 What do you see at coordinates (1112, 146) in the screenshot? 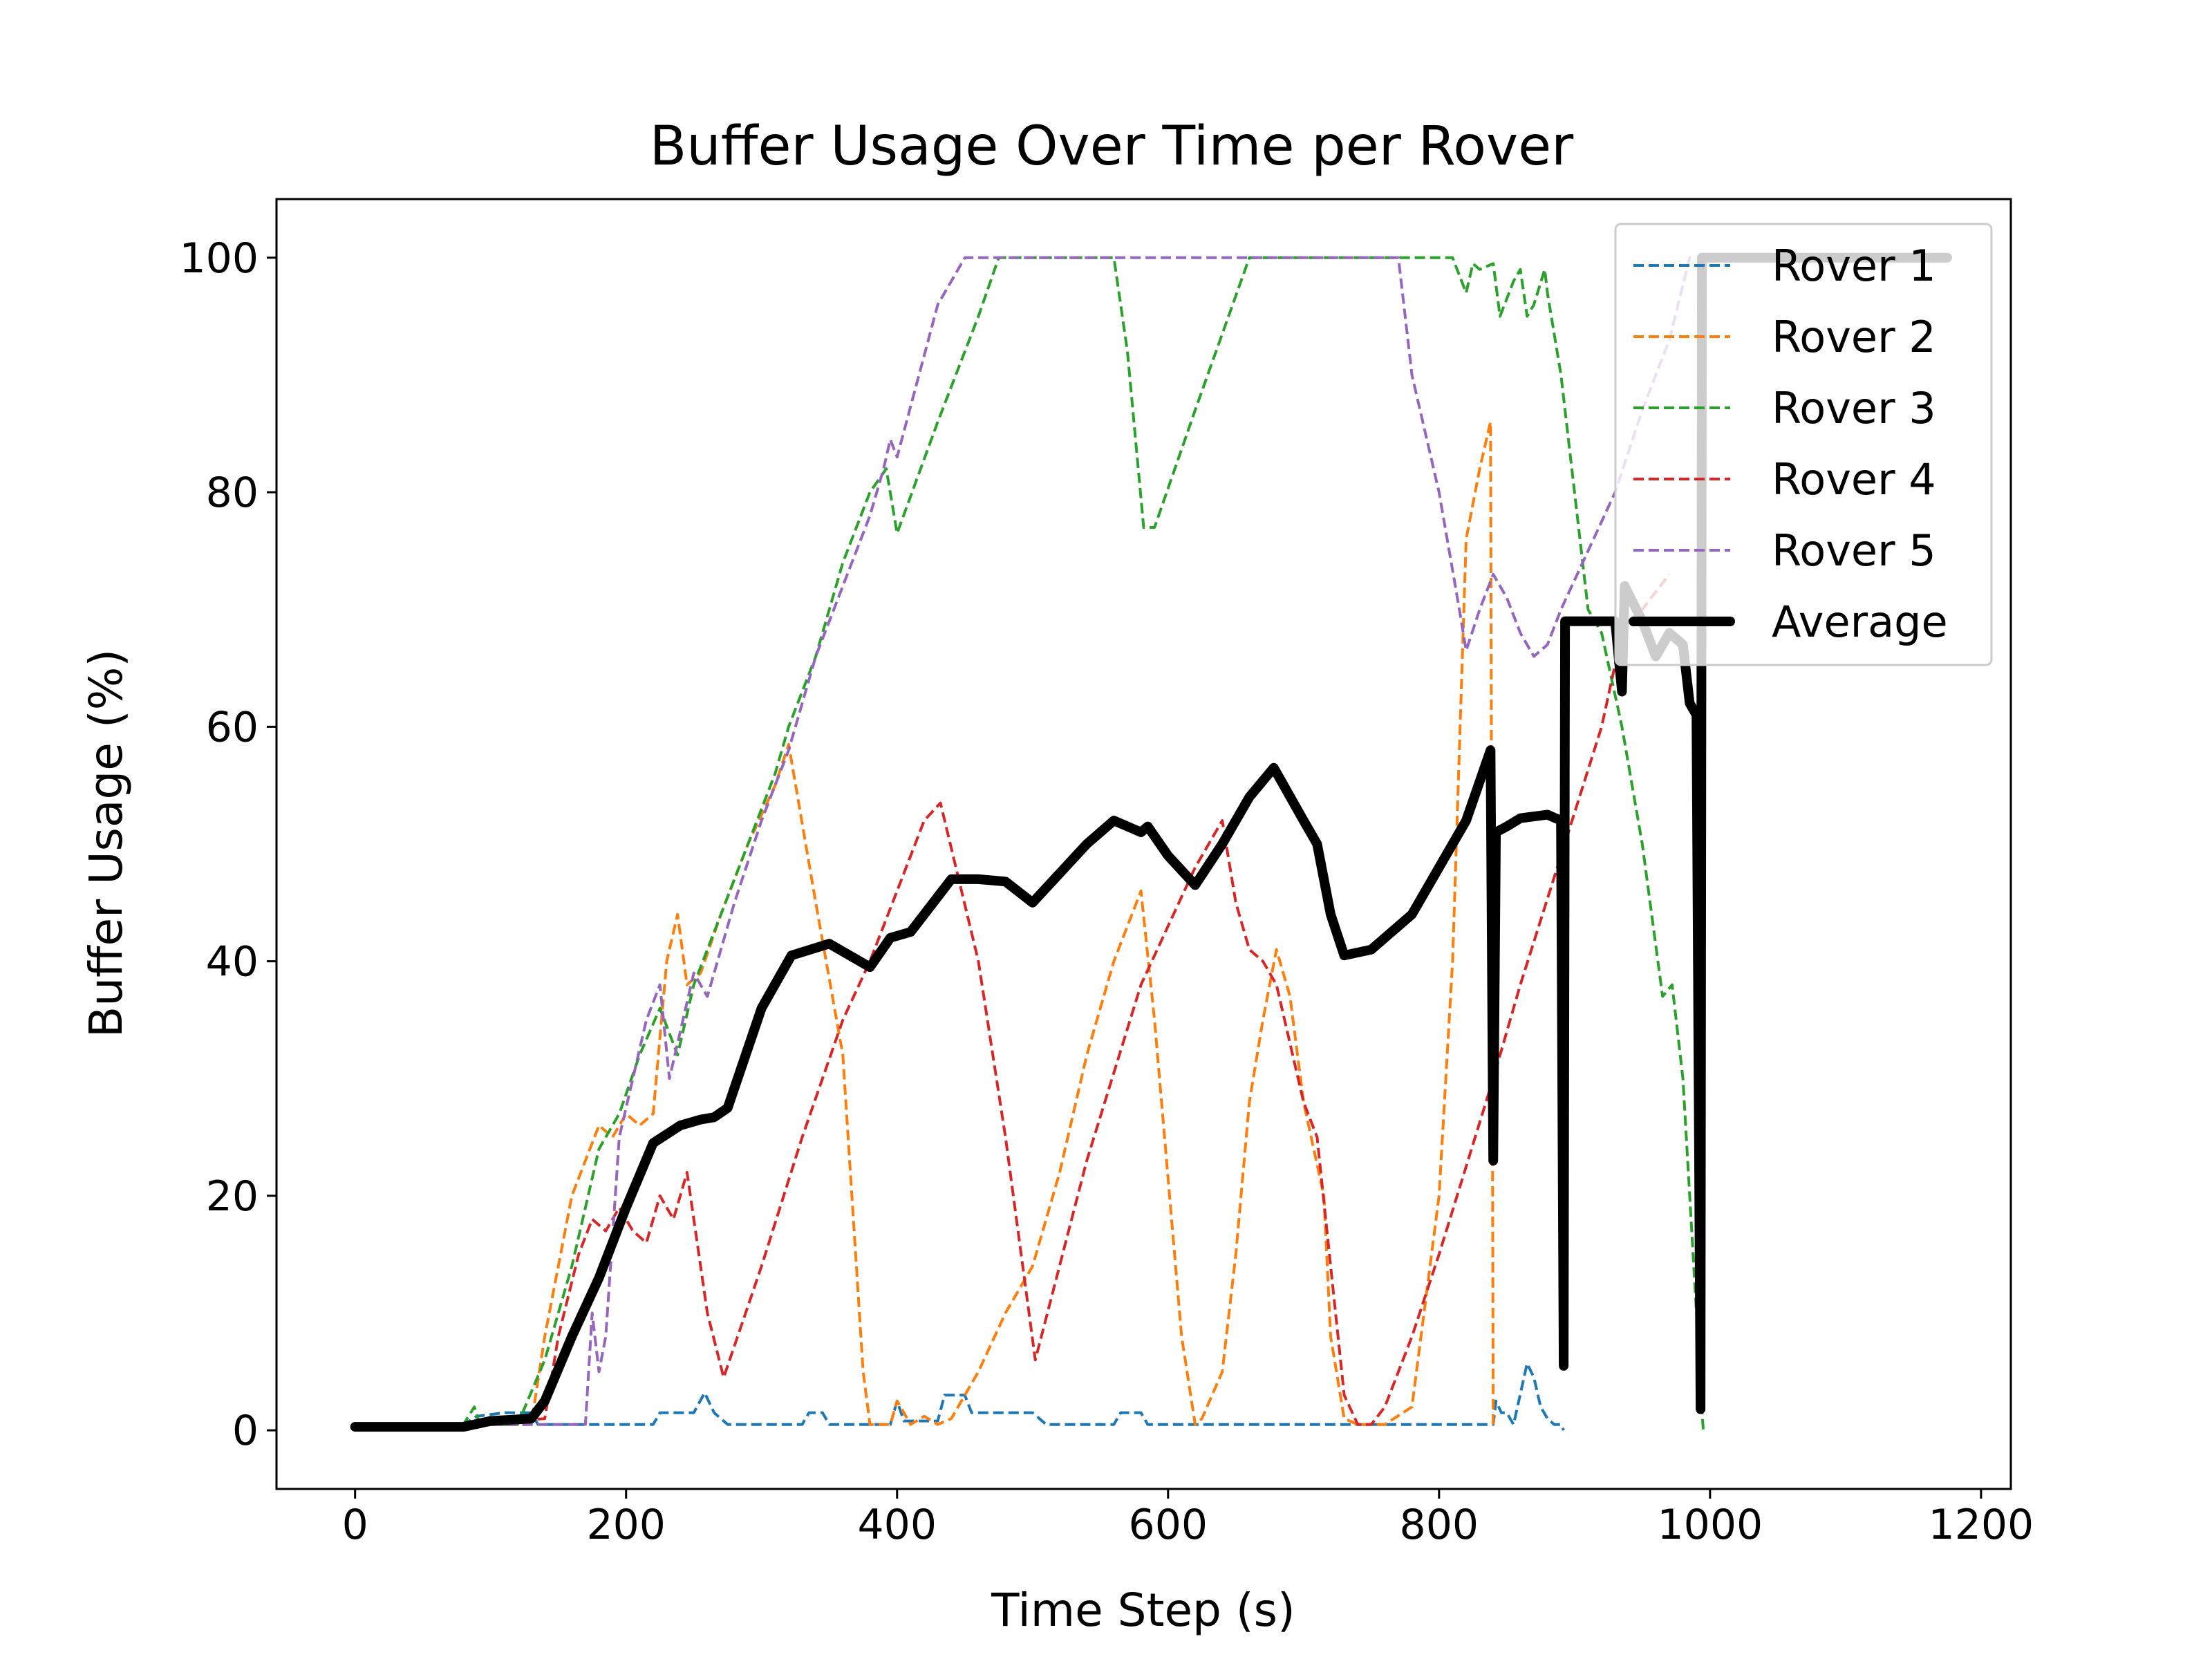
I see `chart-title: Buffer Usage Over Time per Rover` at bounding box center [1112, 146].